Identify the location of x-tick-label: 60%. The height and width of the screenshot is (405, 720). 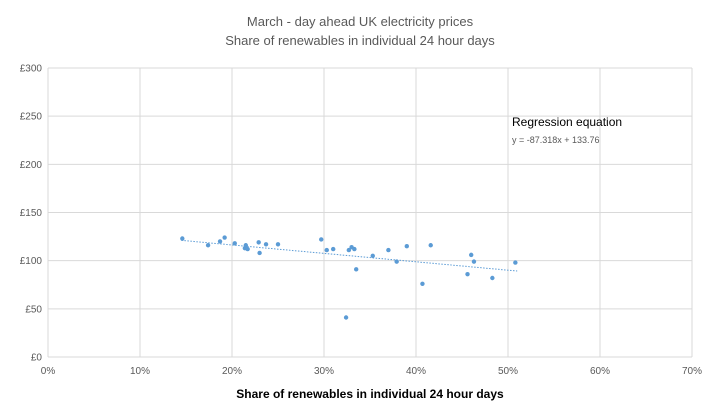
(600, 371).